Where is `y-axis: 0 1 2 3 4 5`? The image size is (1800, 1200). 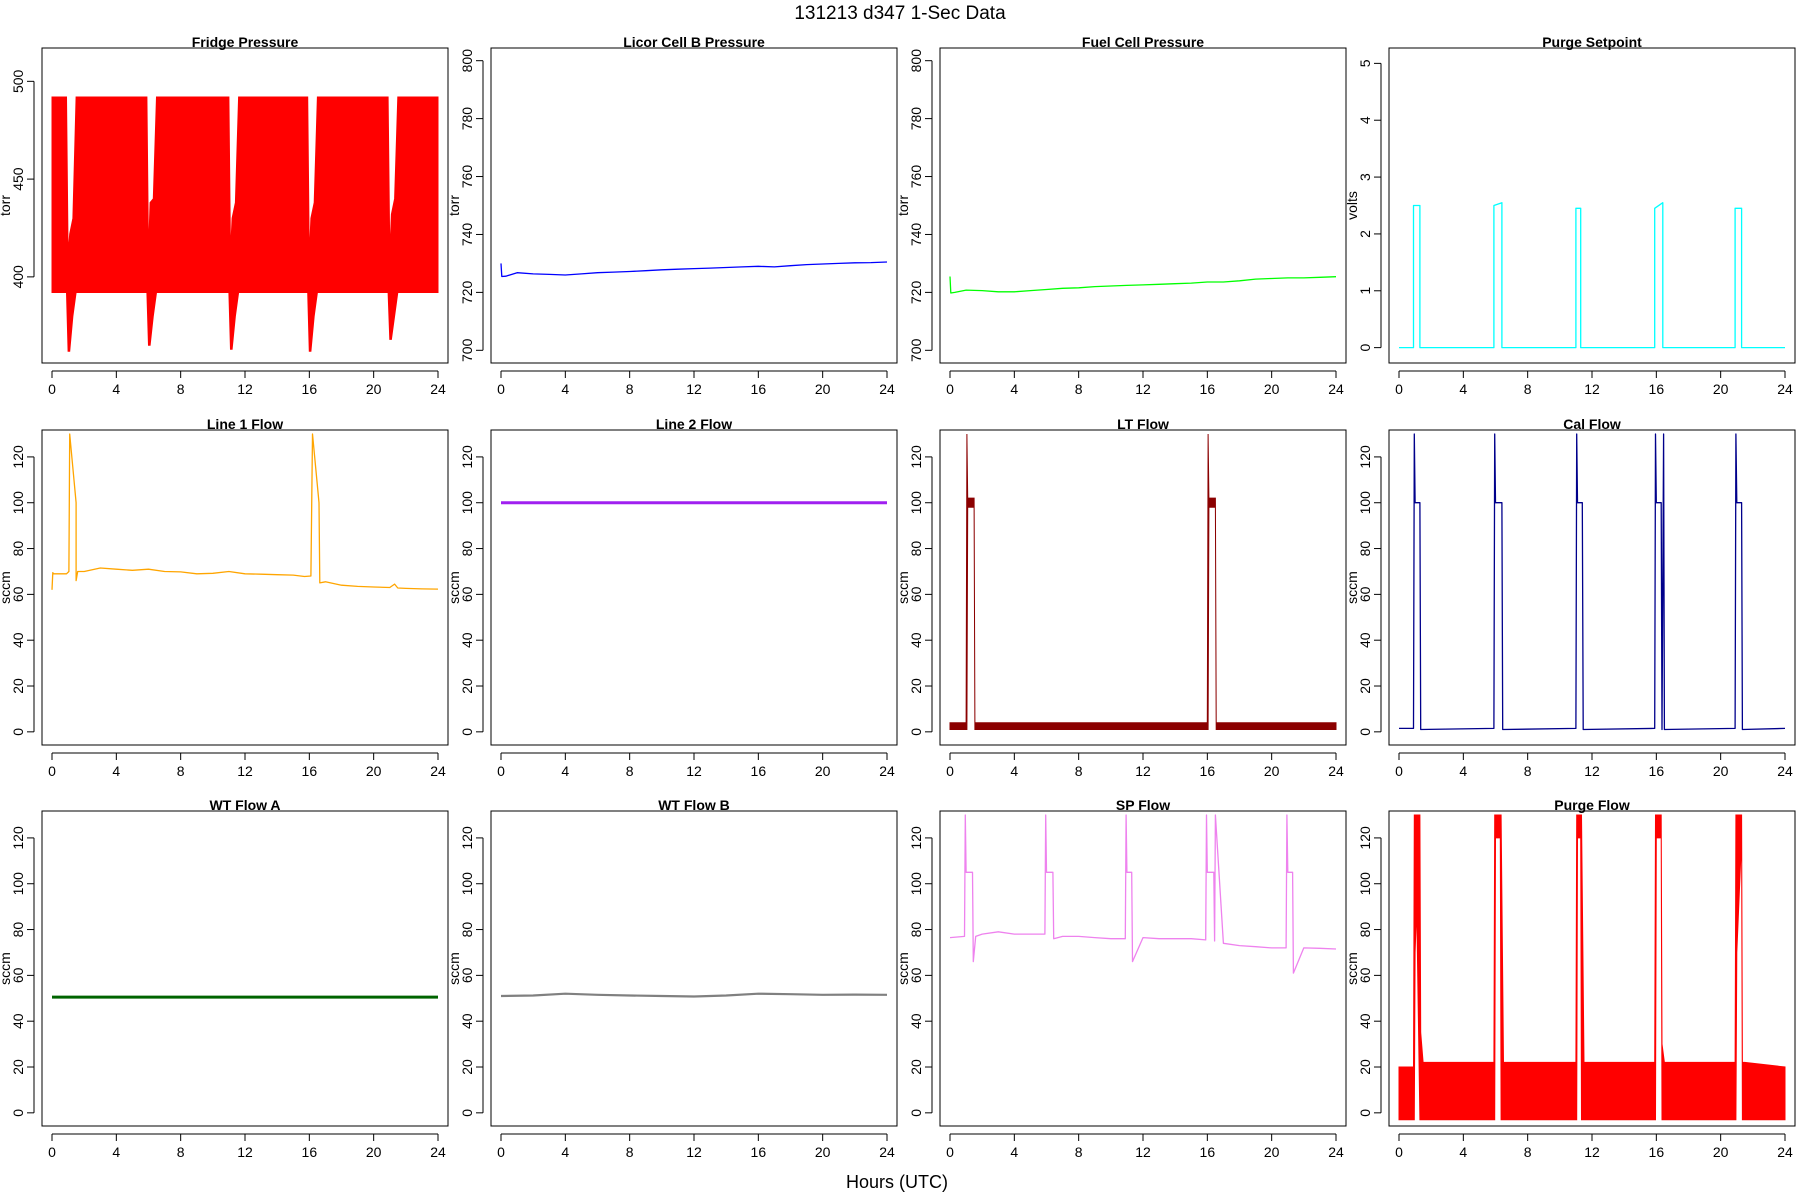 y-axis: 0 1 2 3 4 5 is located at coordinates (1369, 205).